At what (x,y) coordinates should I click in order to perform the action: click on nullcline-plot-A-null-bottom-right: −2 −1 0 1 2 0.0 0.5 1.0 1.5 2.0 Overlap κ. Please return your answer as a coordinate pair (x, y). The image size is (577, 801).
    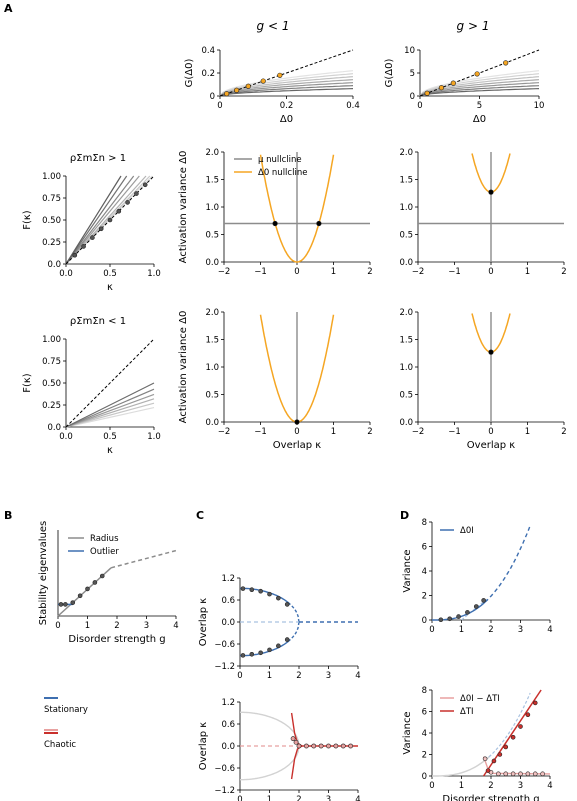
    Looking at the image, I should click on (482, 379).